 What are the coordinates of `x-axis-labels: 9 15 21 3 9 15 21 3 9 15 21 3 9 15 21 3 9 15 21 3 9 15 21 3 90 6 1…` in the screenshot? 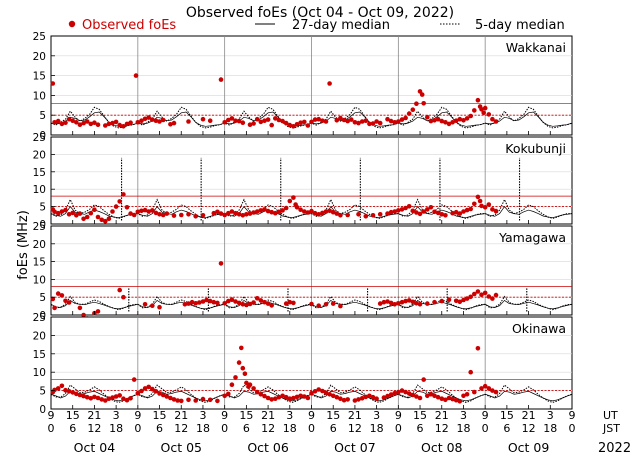 It's located at (312, 432).